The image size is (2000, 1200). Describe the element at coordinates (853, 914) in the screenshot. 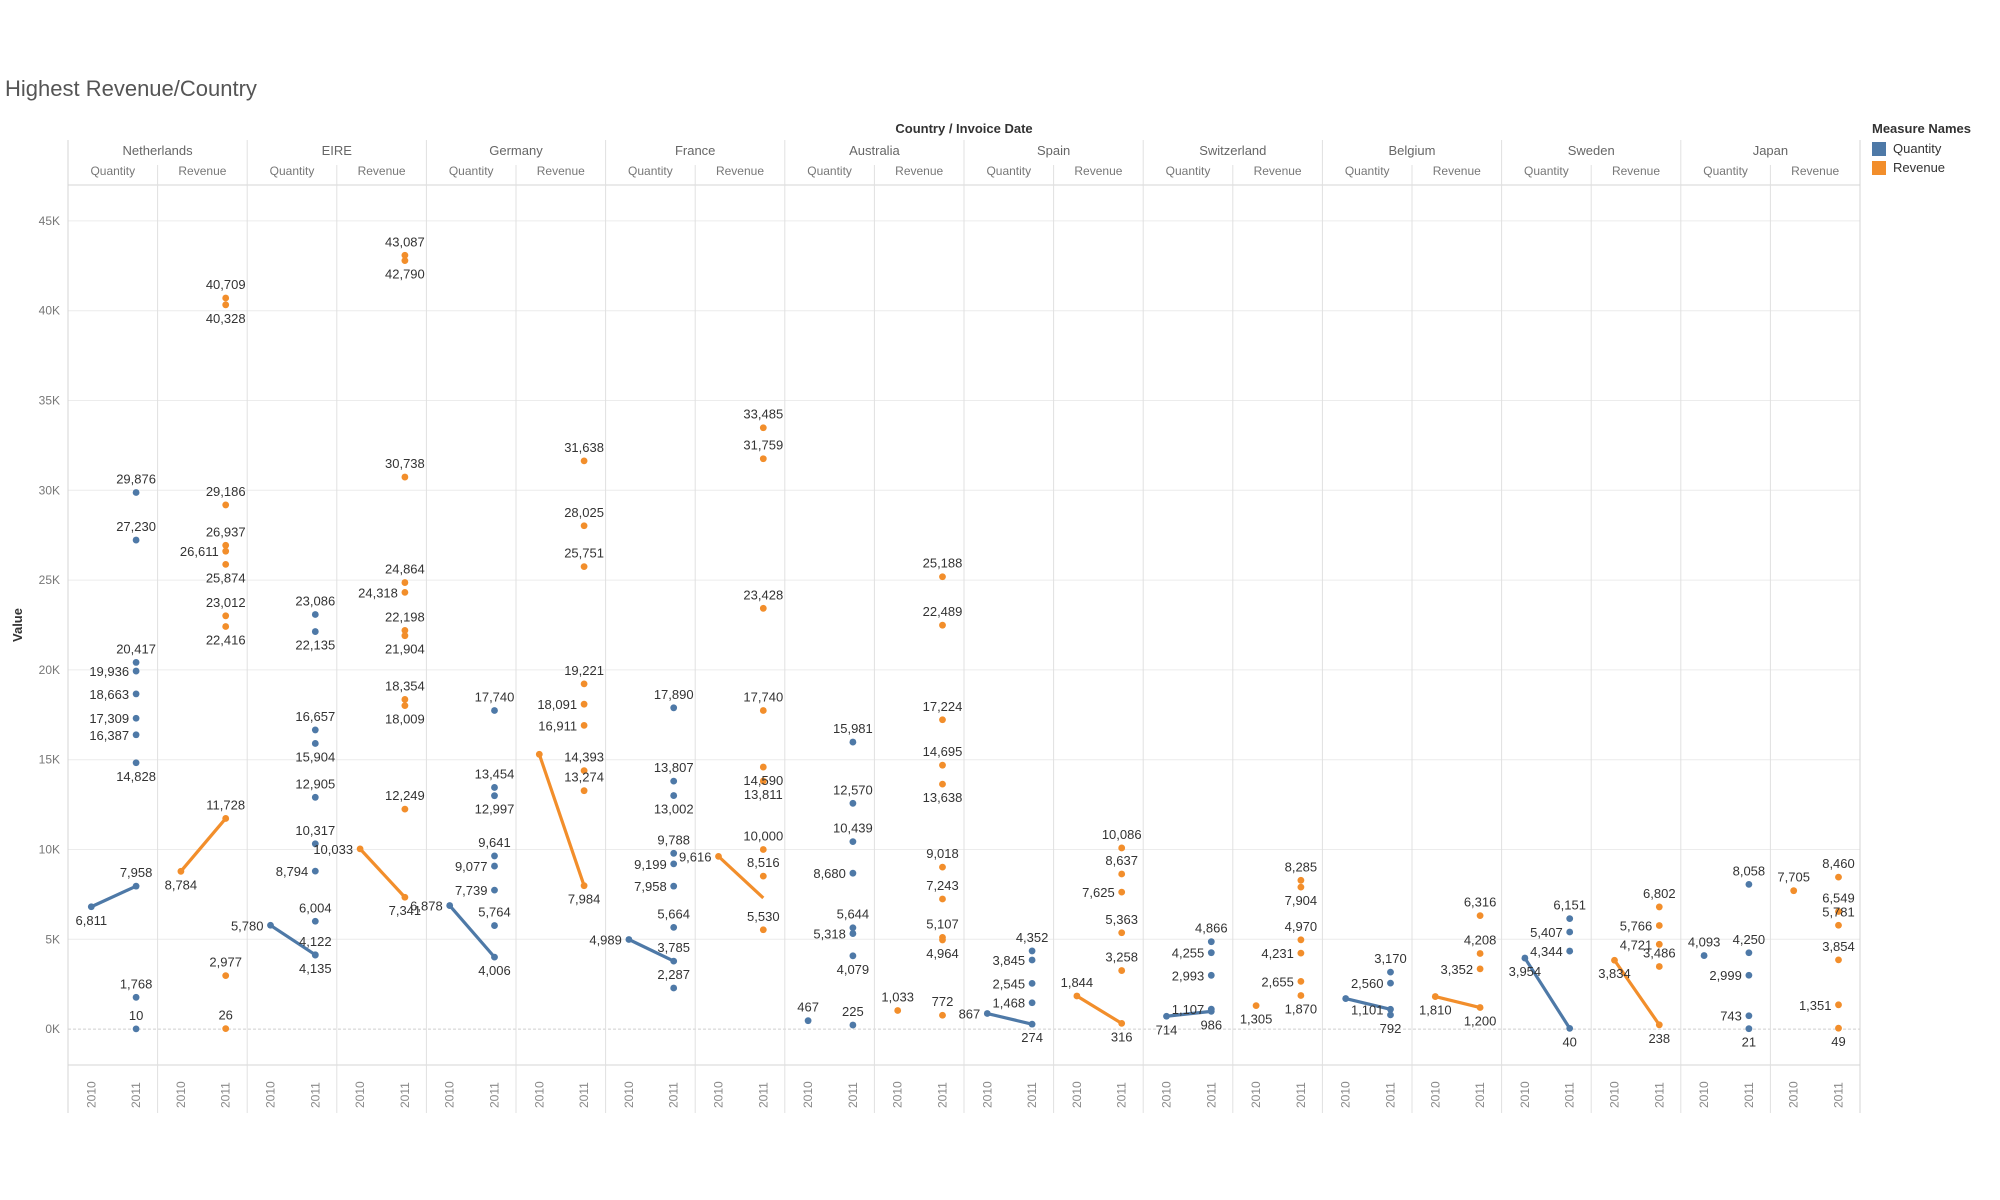

I see `data-label: 5,644` at that location.